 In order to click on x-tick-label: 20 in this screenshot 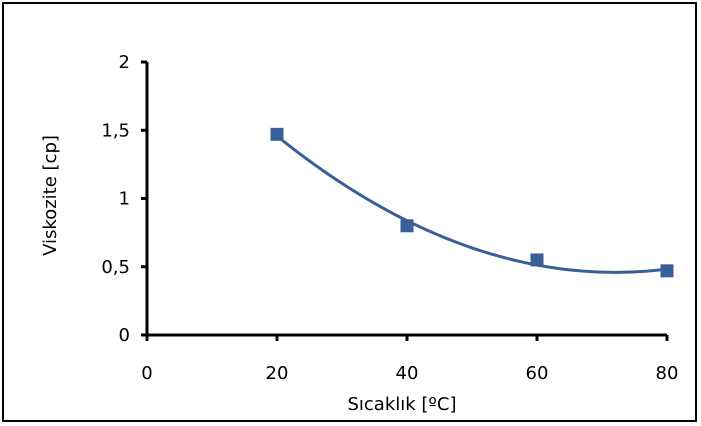, I will do `click(277, 373)`.